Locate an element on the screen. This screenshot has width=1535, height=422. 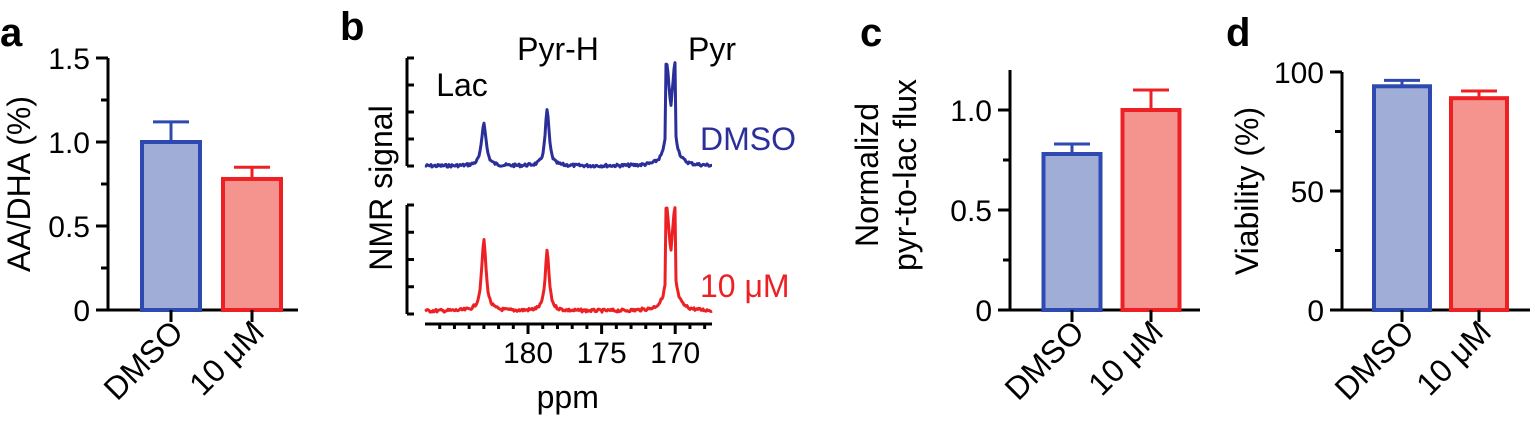
peak-label: Pyr-H is located at coordinates (558, 49).